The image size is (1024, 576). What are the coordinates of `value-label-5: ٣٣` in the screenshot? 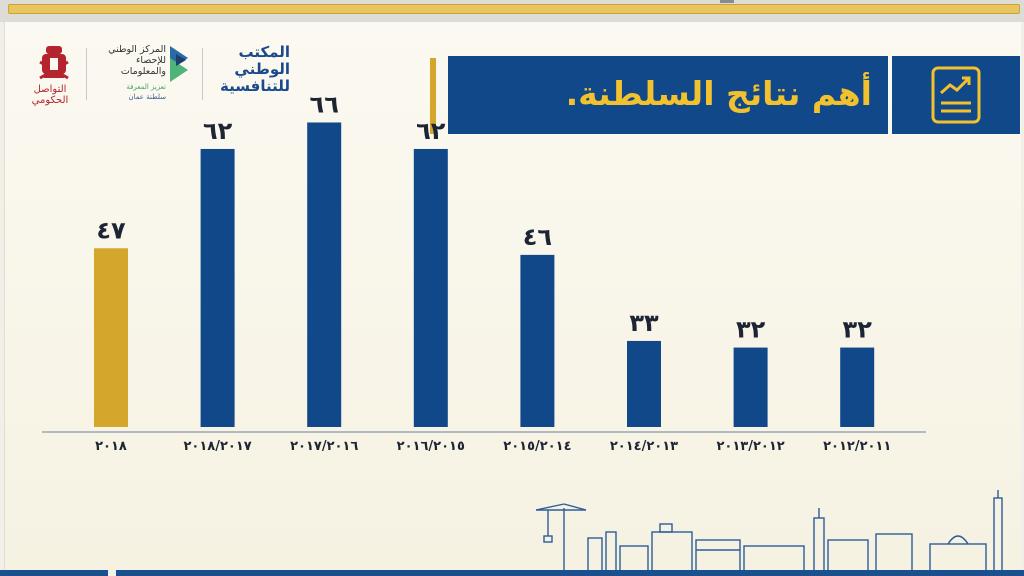 It's located at (644, 323).